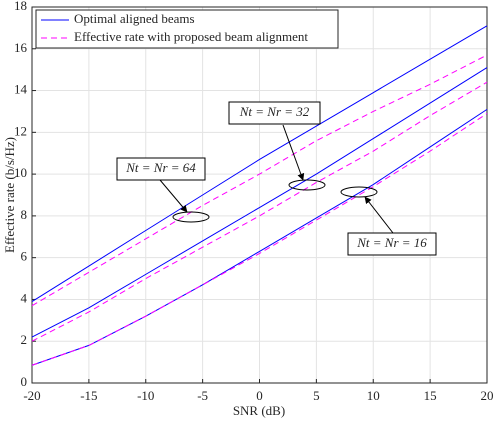 The width and height of the screenshot is (498, 423). Describe the element at coordinates (430, 395) in the screenshot. I see `x-tick-label: 15` at that location.